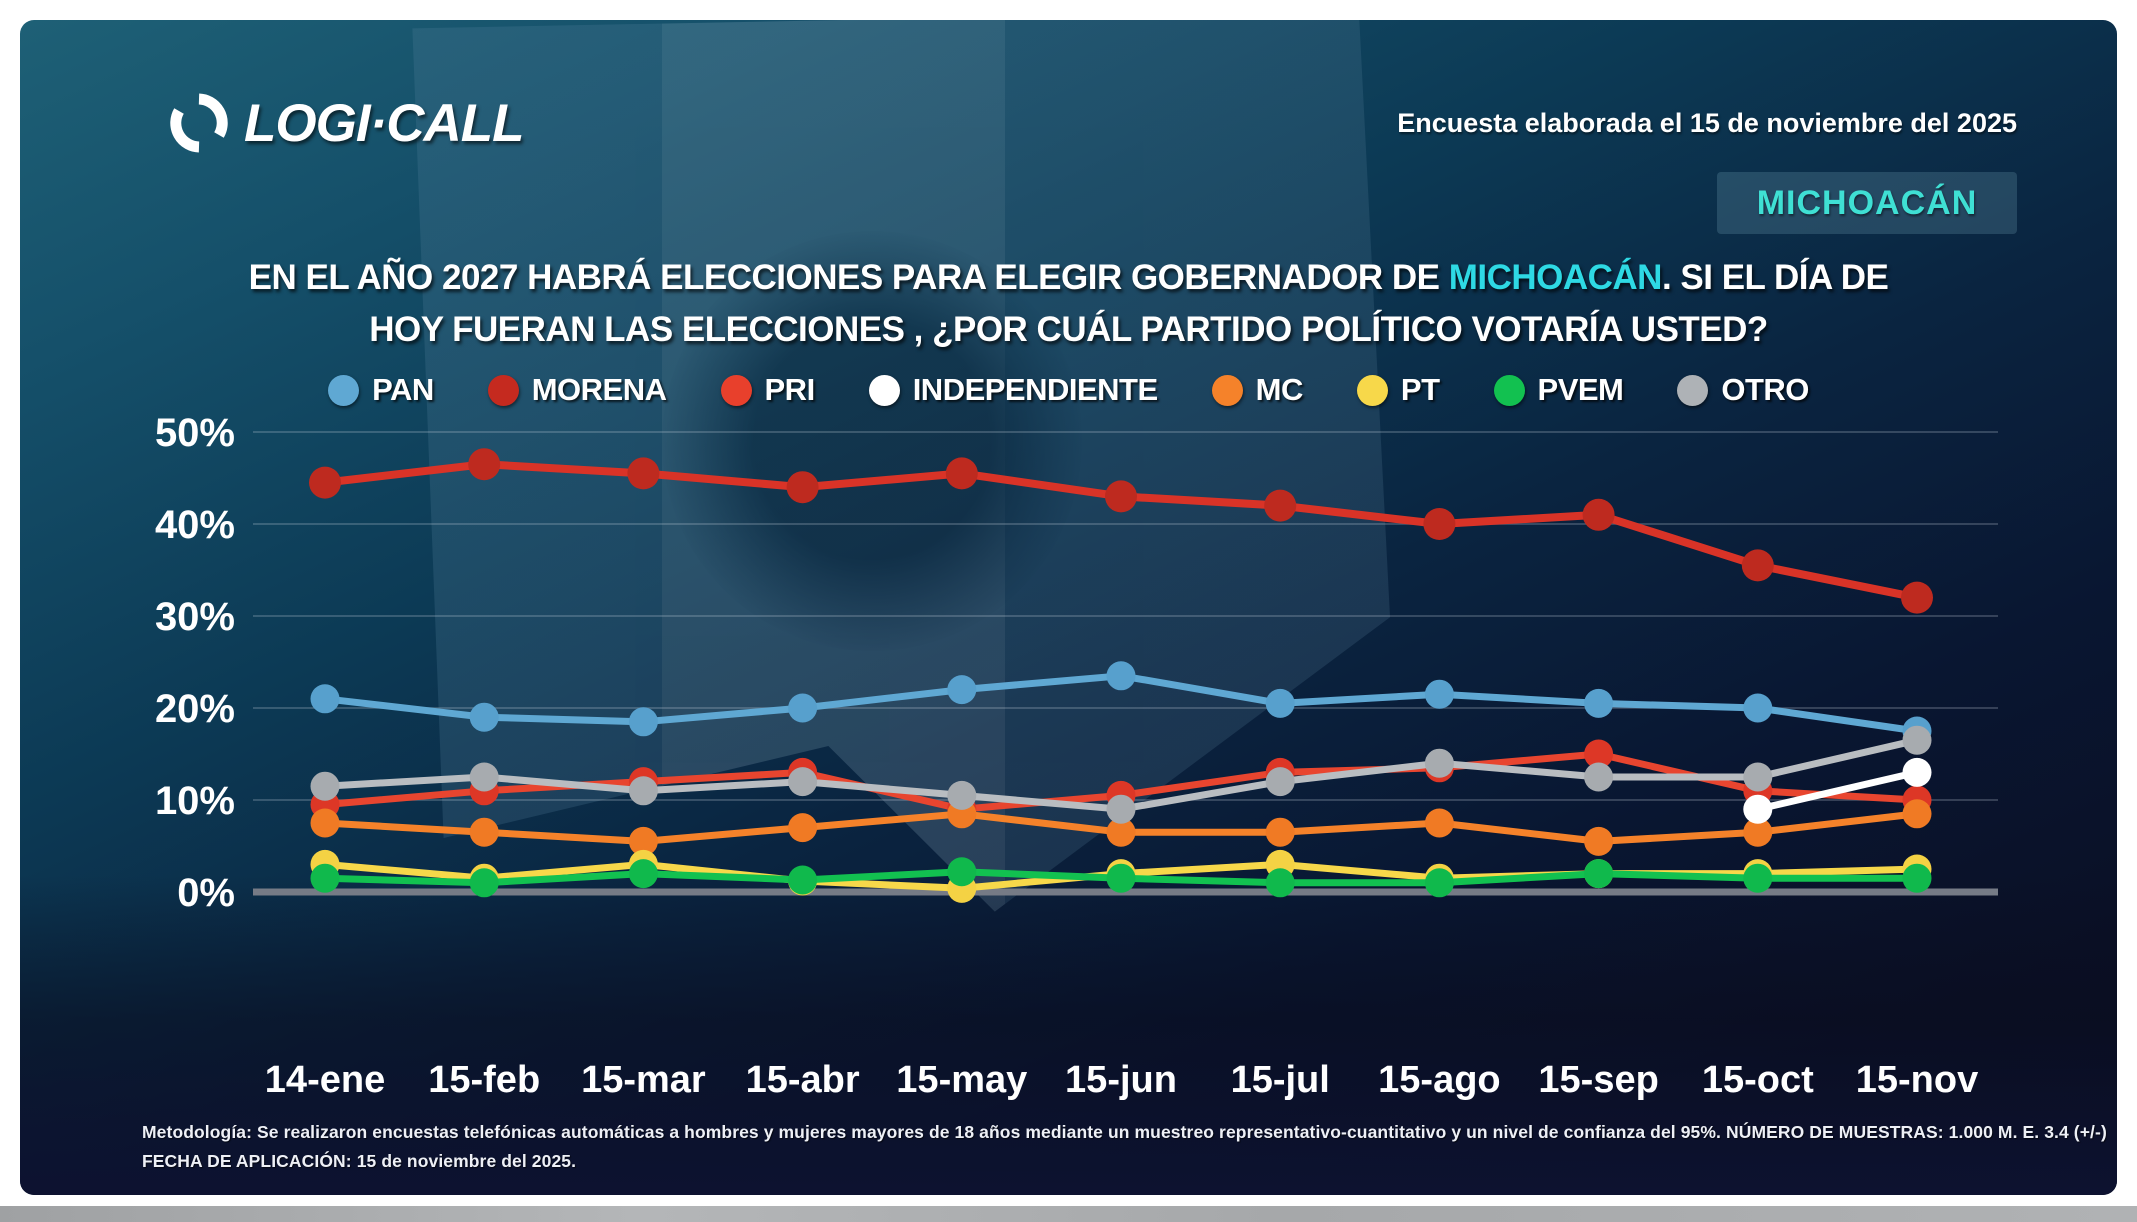 This screenshot has height=1222, width=2137. I want to click on legend-party-label: MORENA, so click(599, 389).